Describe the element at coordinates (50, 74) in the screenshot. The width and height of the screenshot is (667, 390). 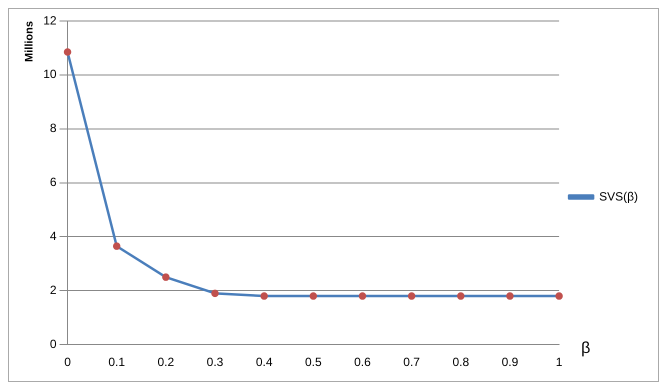
I see `y-tick-label: 10` at that location.